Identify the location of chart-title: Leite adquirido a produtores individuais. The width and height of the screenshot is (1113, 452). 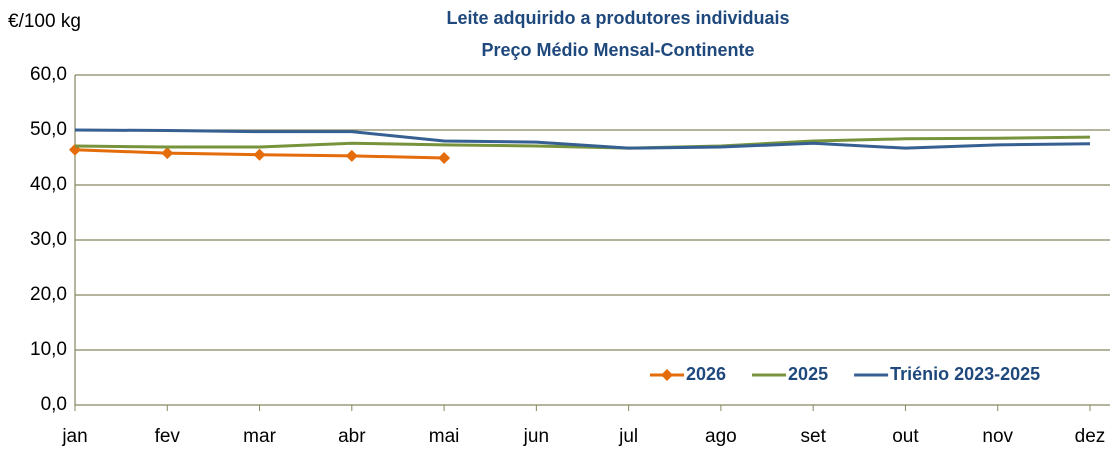
(617, 18).